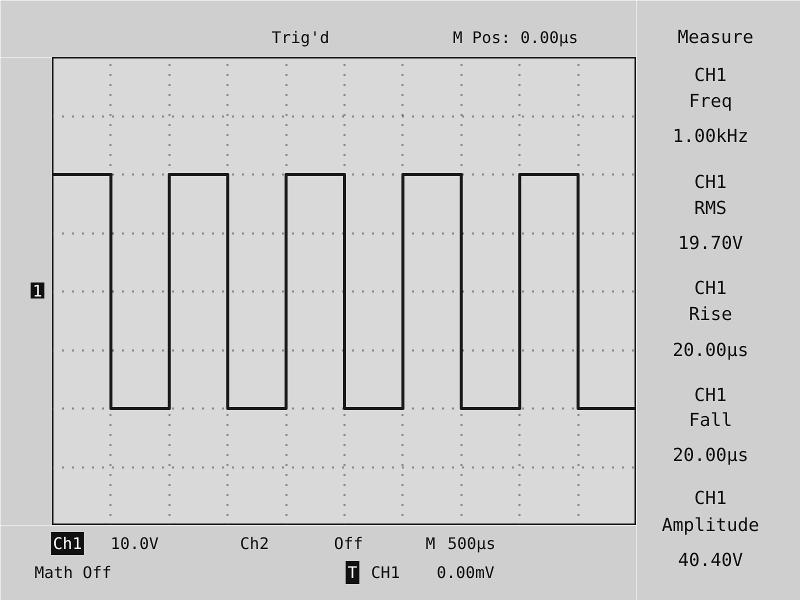 The image size is (800, 600). Describe the element at coordinates (353, 572) in the screenshot. I see `text: T` at that location.